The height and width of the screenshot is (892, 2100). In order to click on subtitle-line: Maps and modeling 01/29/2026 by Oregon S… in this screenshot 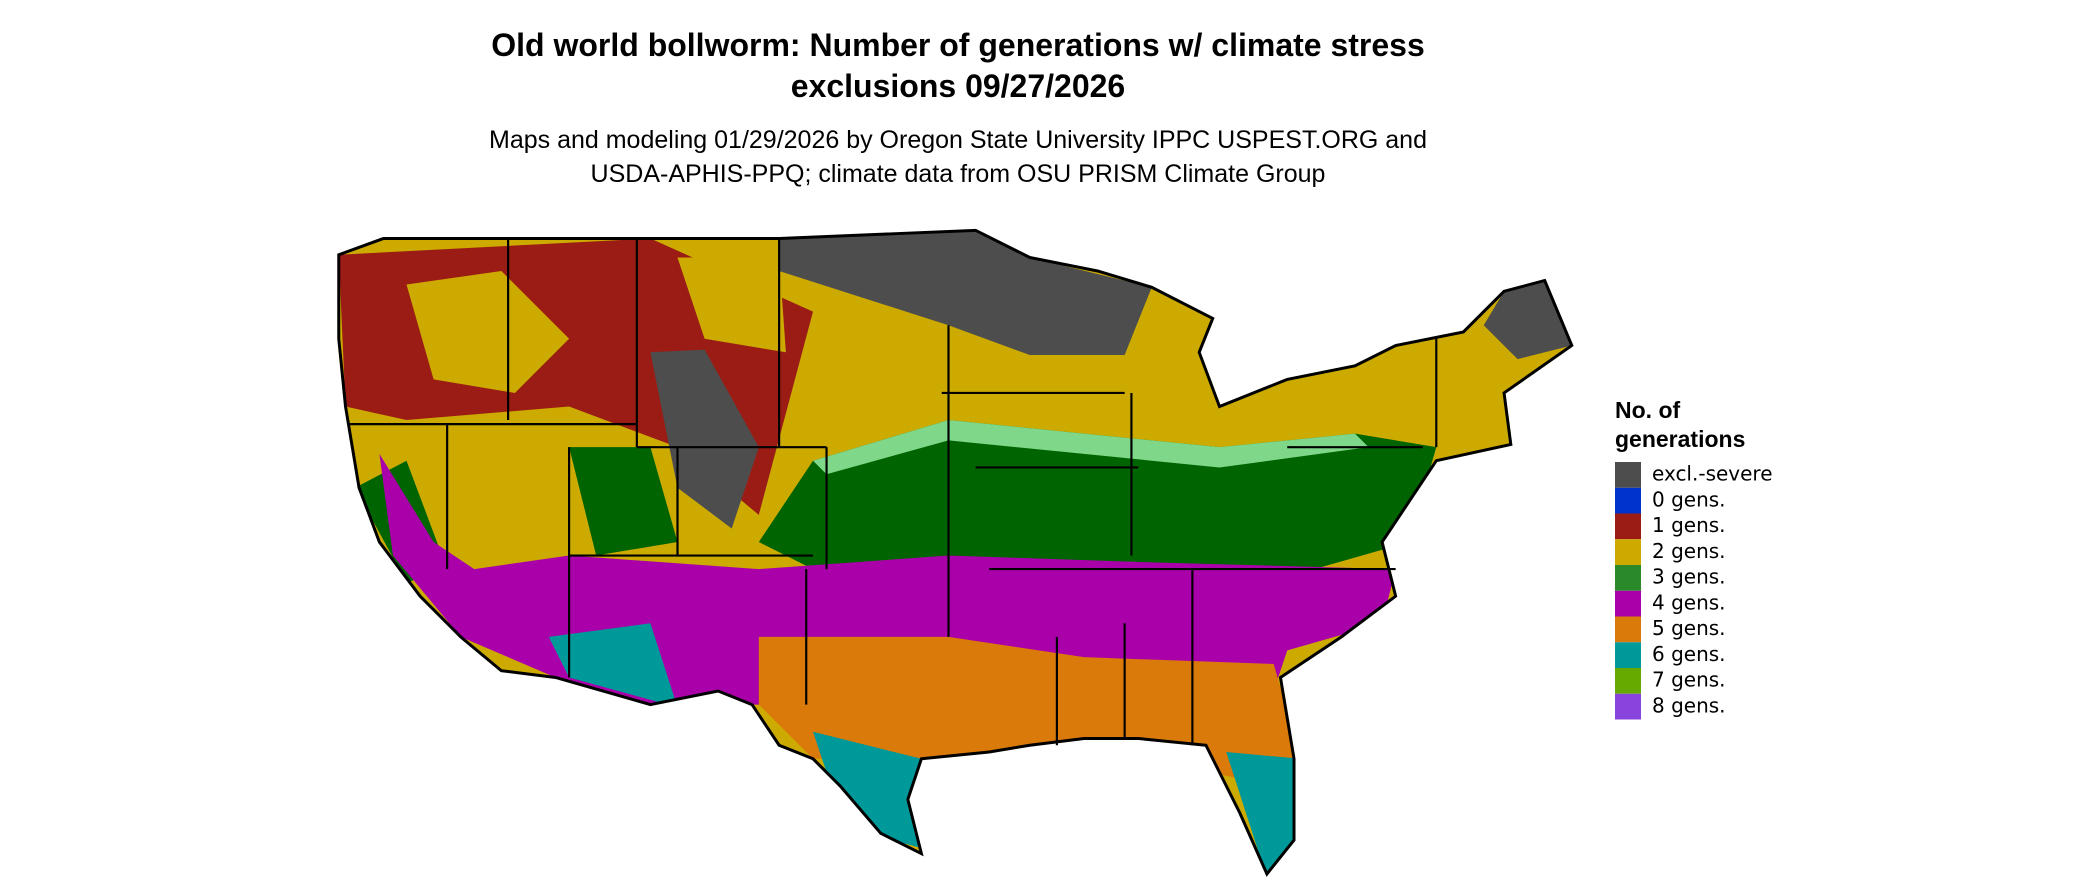, I will do `click(958, 140)`.